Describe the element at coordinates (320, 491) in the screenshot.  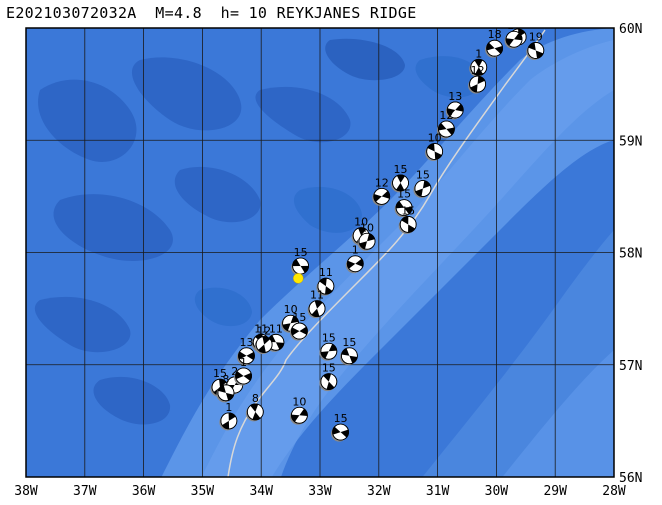
I see `lon-tick-label: 33W` at that location.